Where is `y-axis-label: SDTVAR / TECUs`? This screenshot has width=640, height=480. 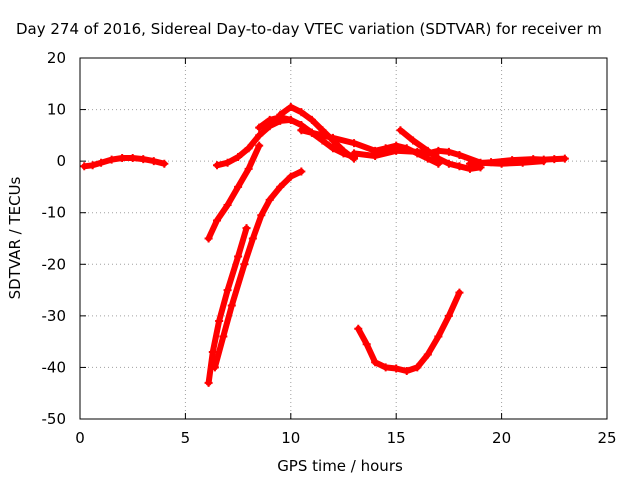 y-axis-label: SDTVAR / TECUs is located at coordinates (15, 237).